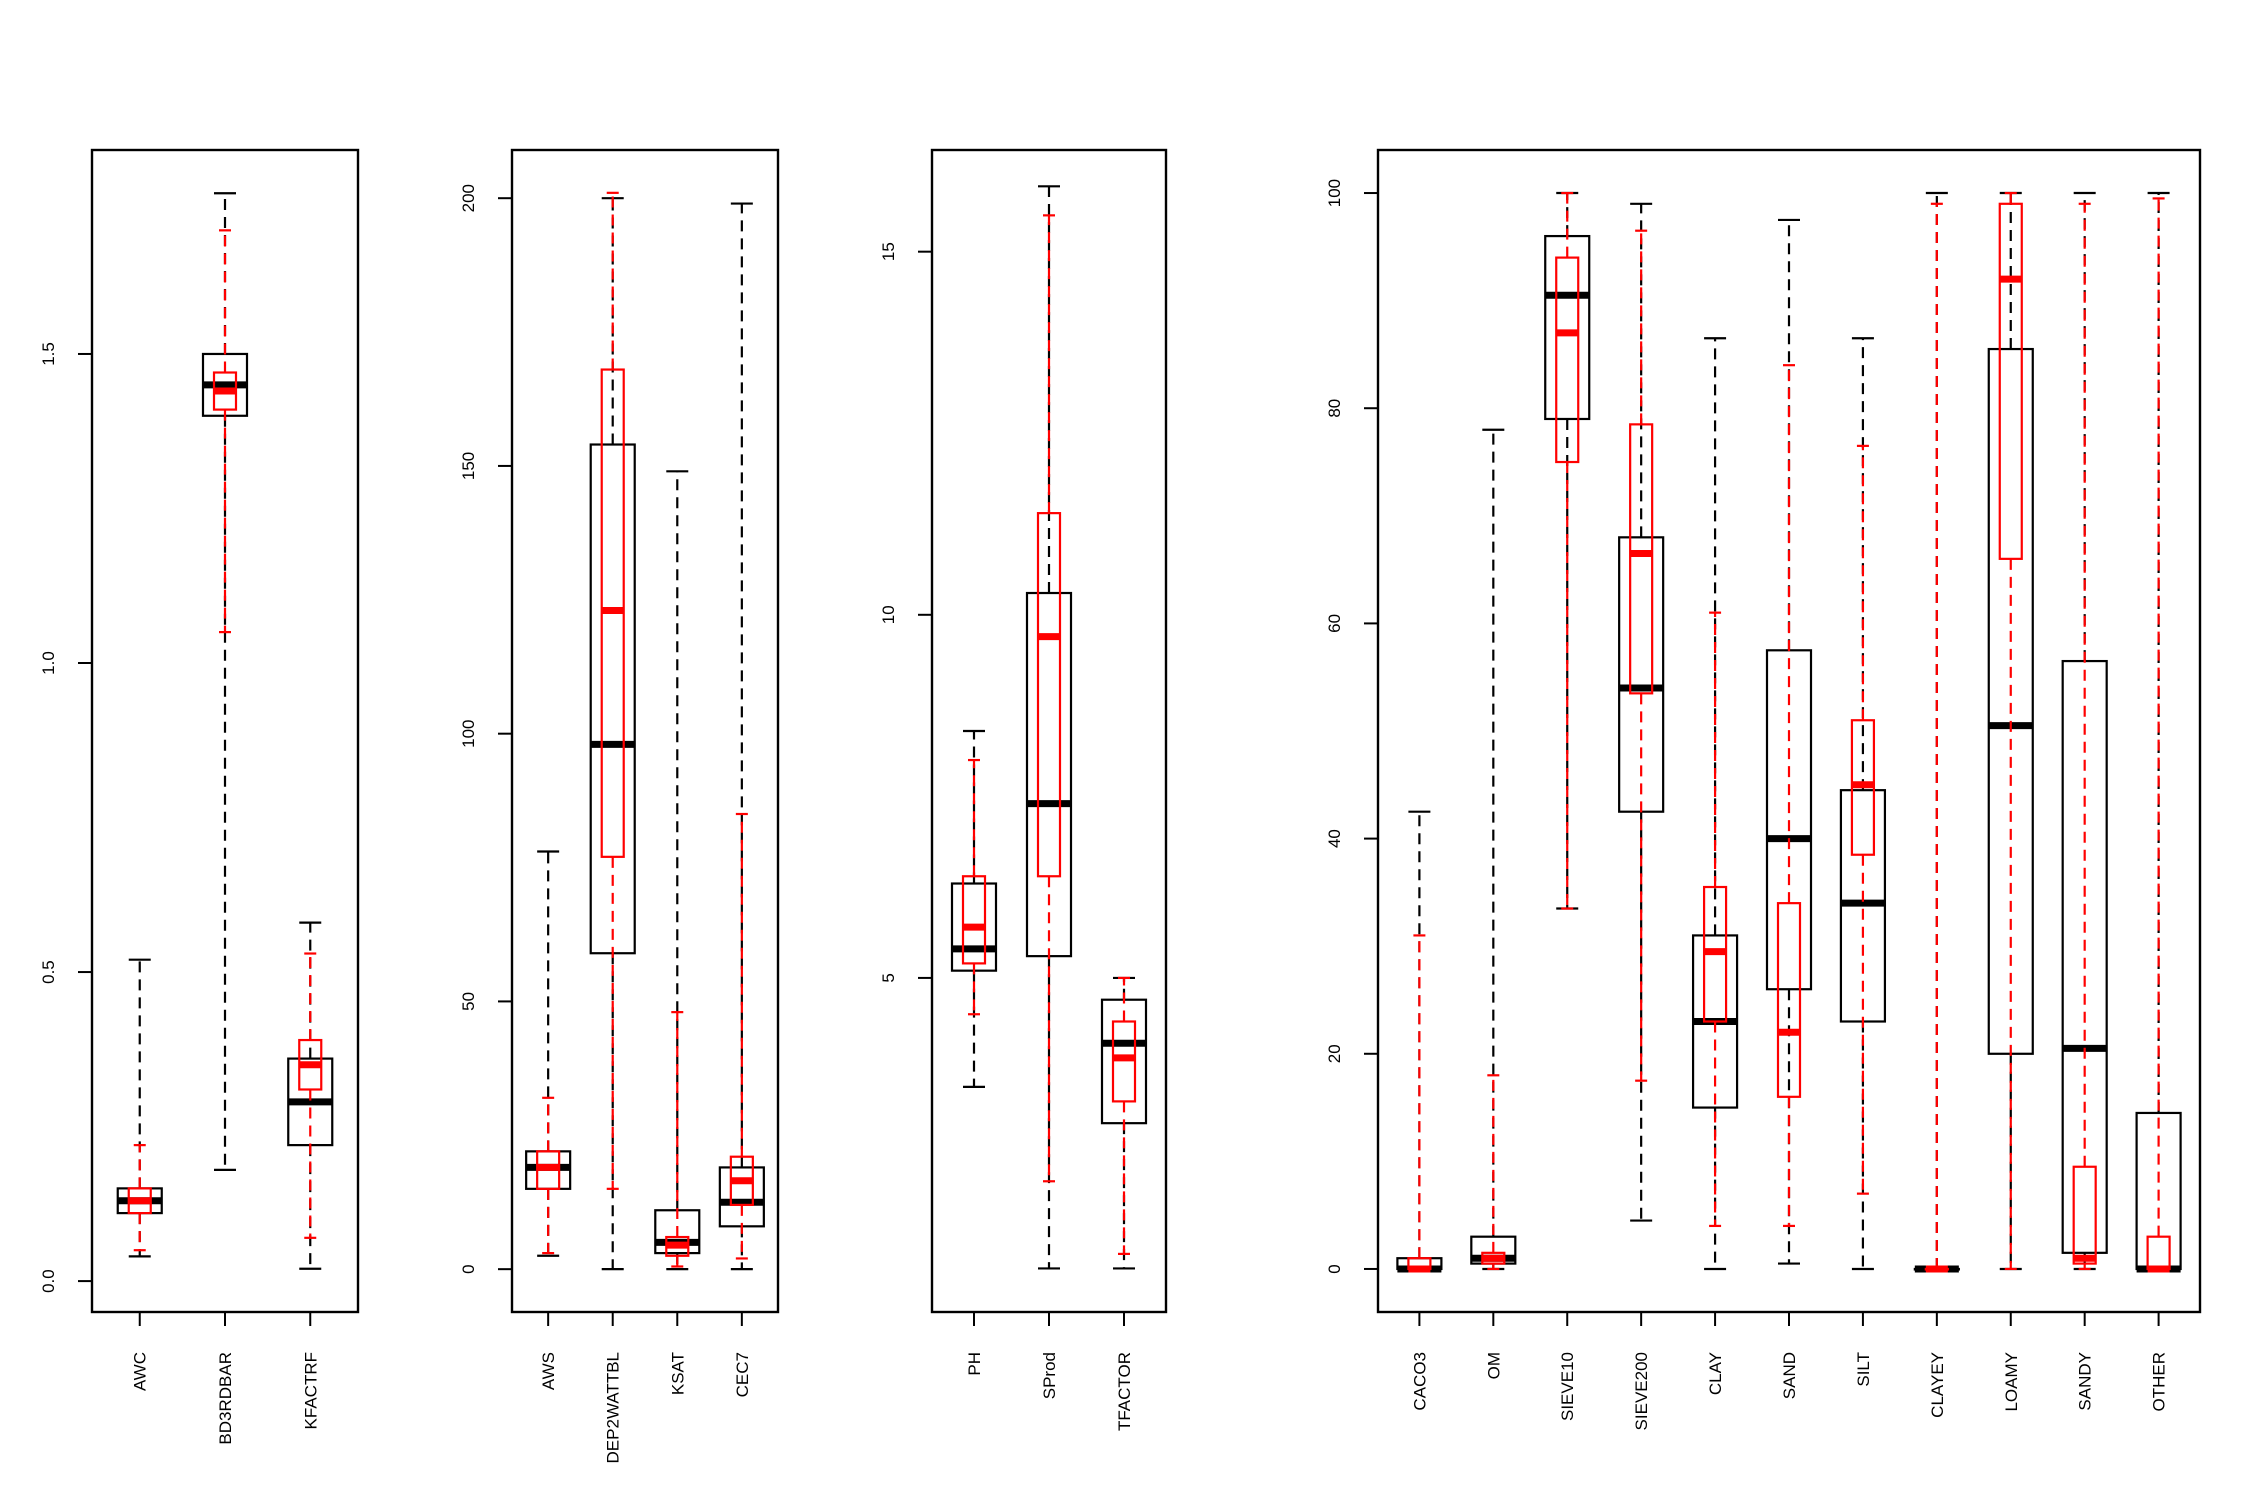 The height and width of the screenshot is (1505, 2250). What do you see at coordinates (2085, 1381) in the screenshot?
I see `x-tick-label: SANDY` at bounding box center [2085, 1381].